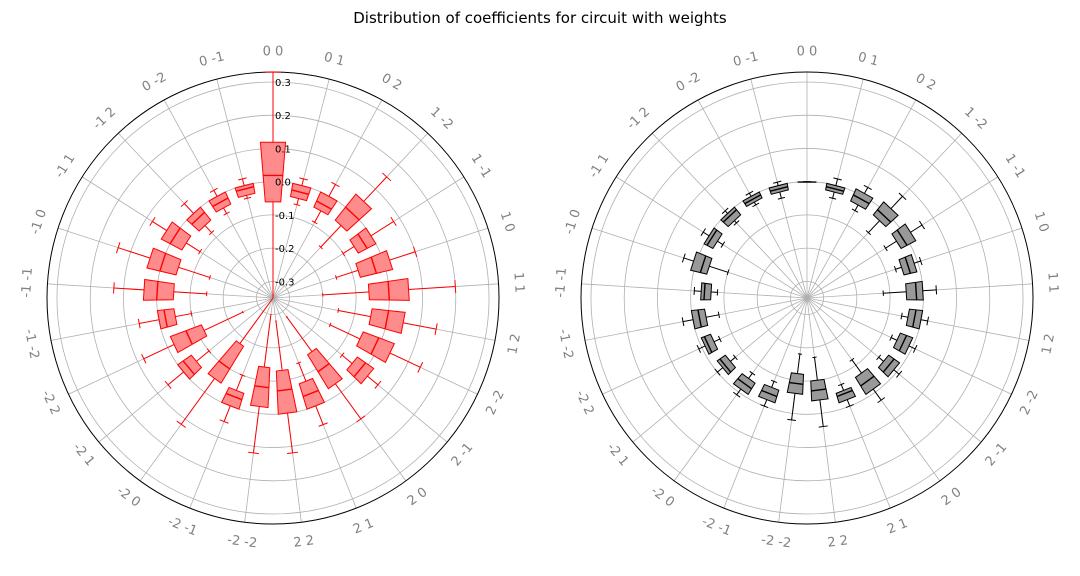  What do you see at coordinates (662, 496) in the screenshot?
I see `angular-tick-label: -2 0` at bounding box center [662, 496].